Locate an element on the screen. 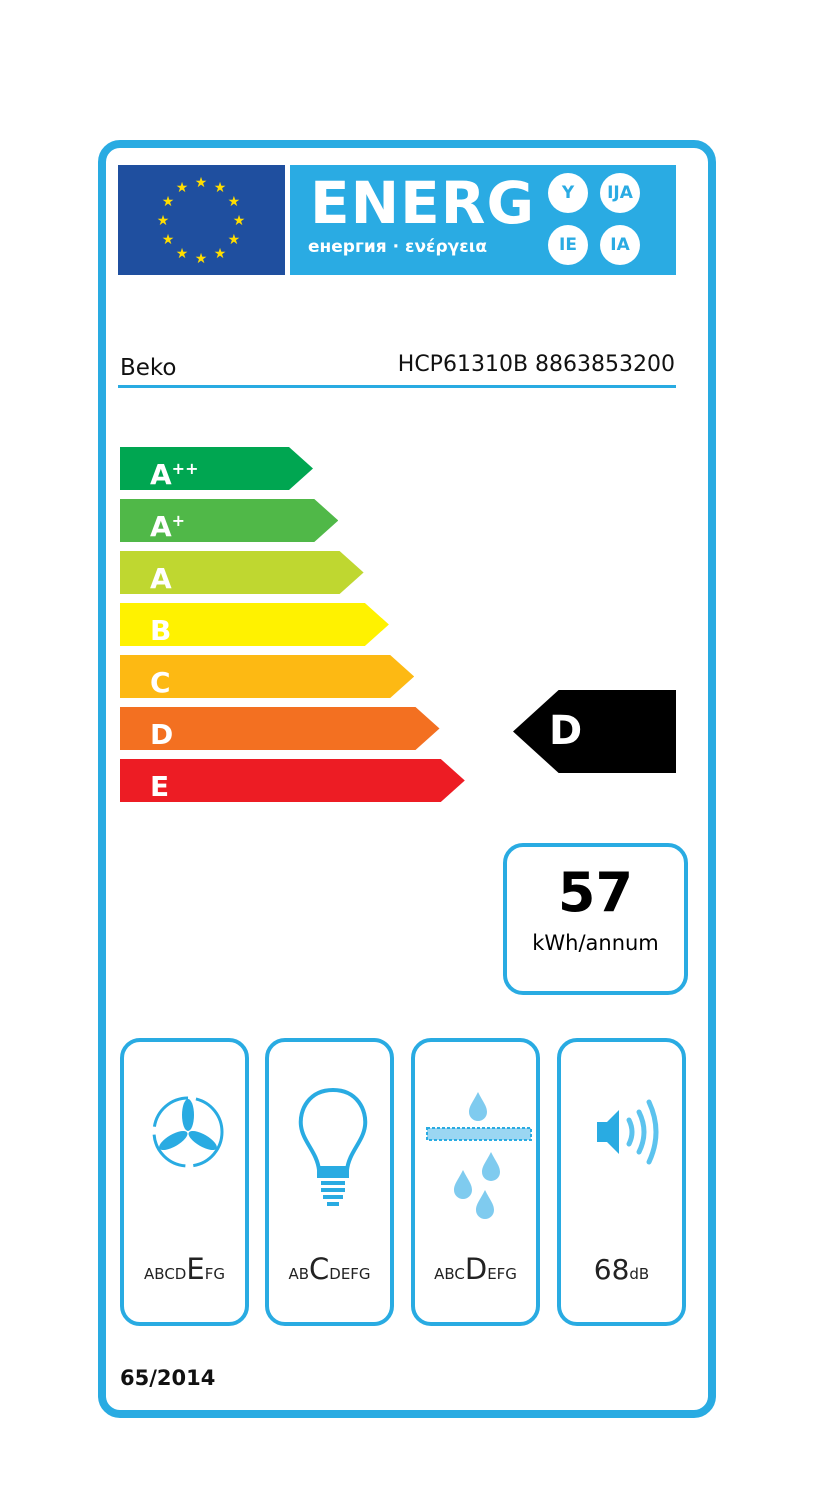 The image size is (825, 1508). grease-filter-icon is located at coordinates (479, 1155).